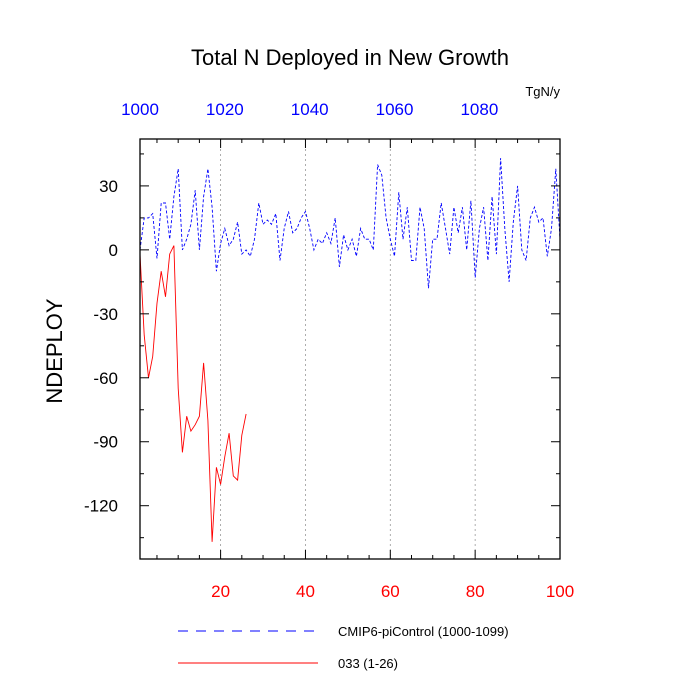  What do you see at coordinates (305, 591) in the screenshot?
I see `x-tick-label-bottom: 40` at bounding box center [305, 591].